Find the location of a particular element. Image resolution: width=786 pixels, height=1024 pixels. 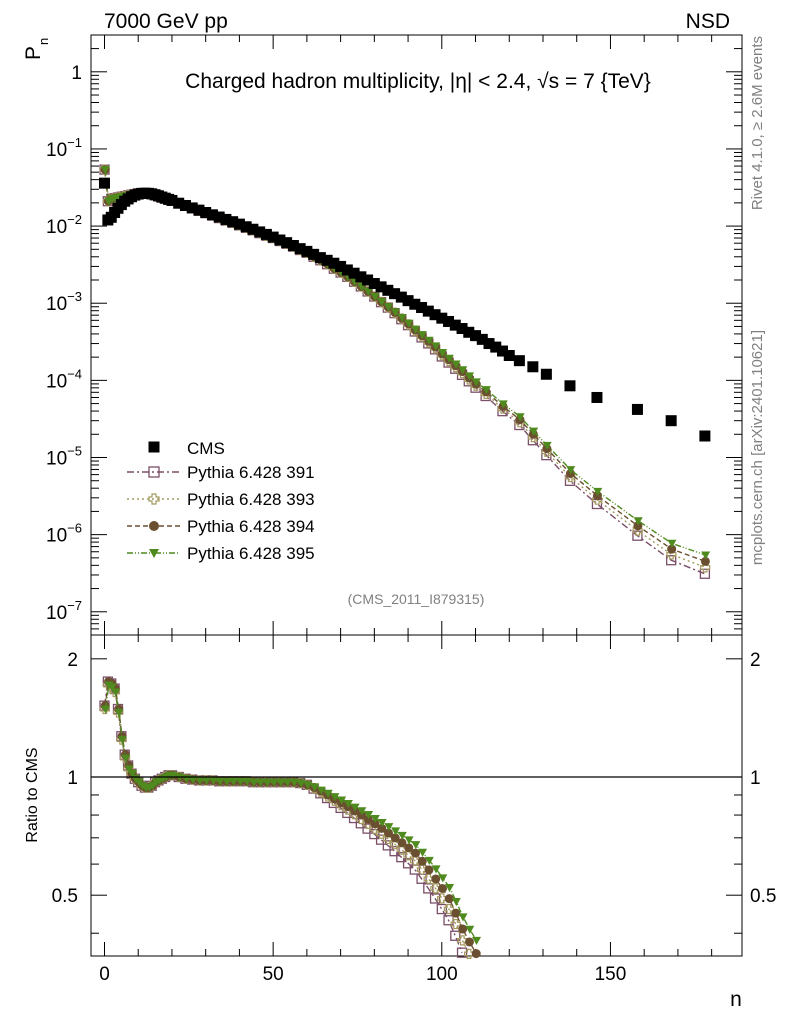

ratio-y-tick-label: 2 is located at coordinates (72, 660).